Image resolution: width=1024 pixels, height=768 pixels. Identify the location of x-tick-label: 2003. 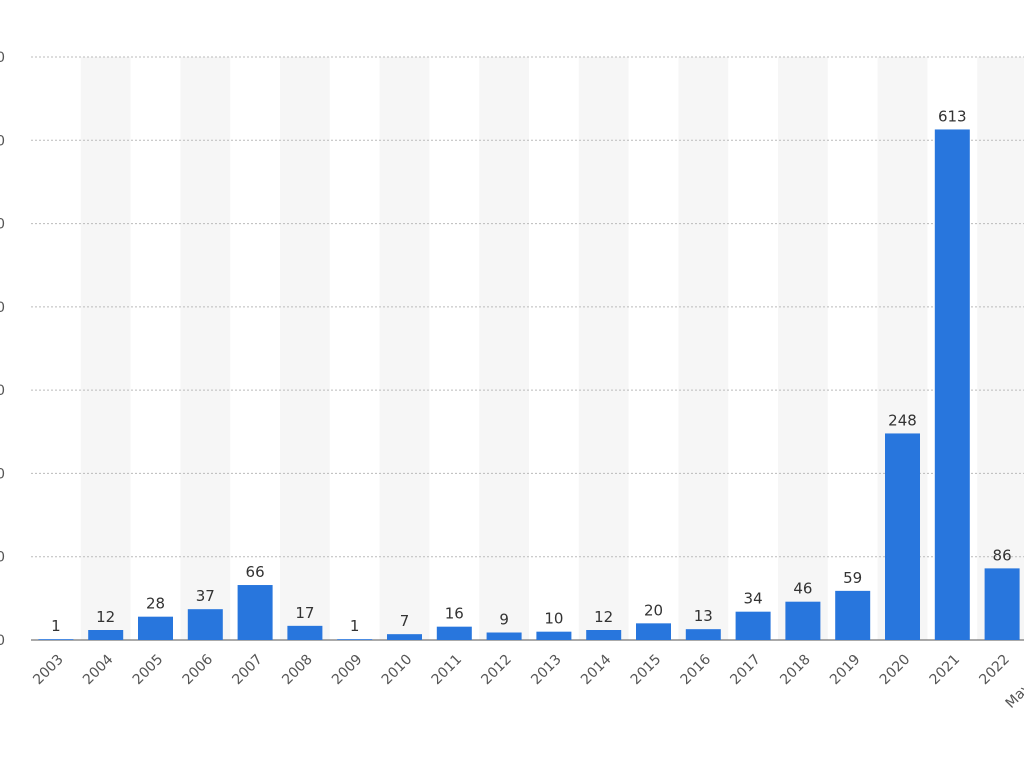
(48, 670).